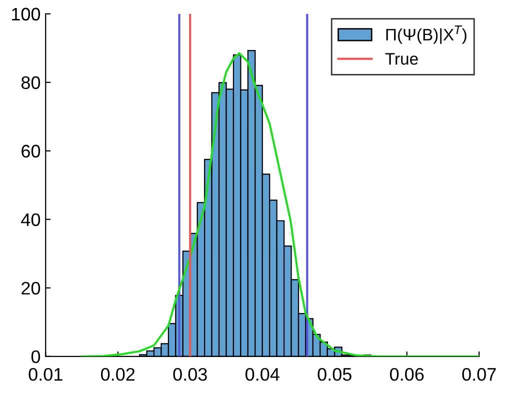  What do you see at coordinates (190, 374) in the screenshot?
I see `x-tick-label: 0.03` at bounding box center [190, 374].